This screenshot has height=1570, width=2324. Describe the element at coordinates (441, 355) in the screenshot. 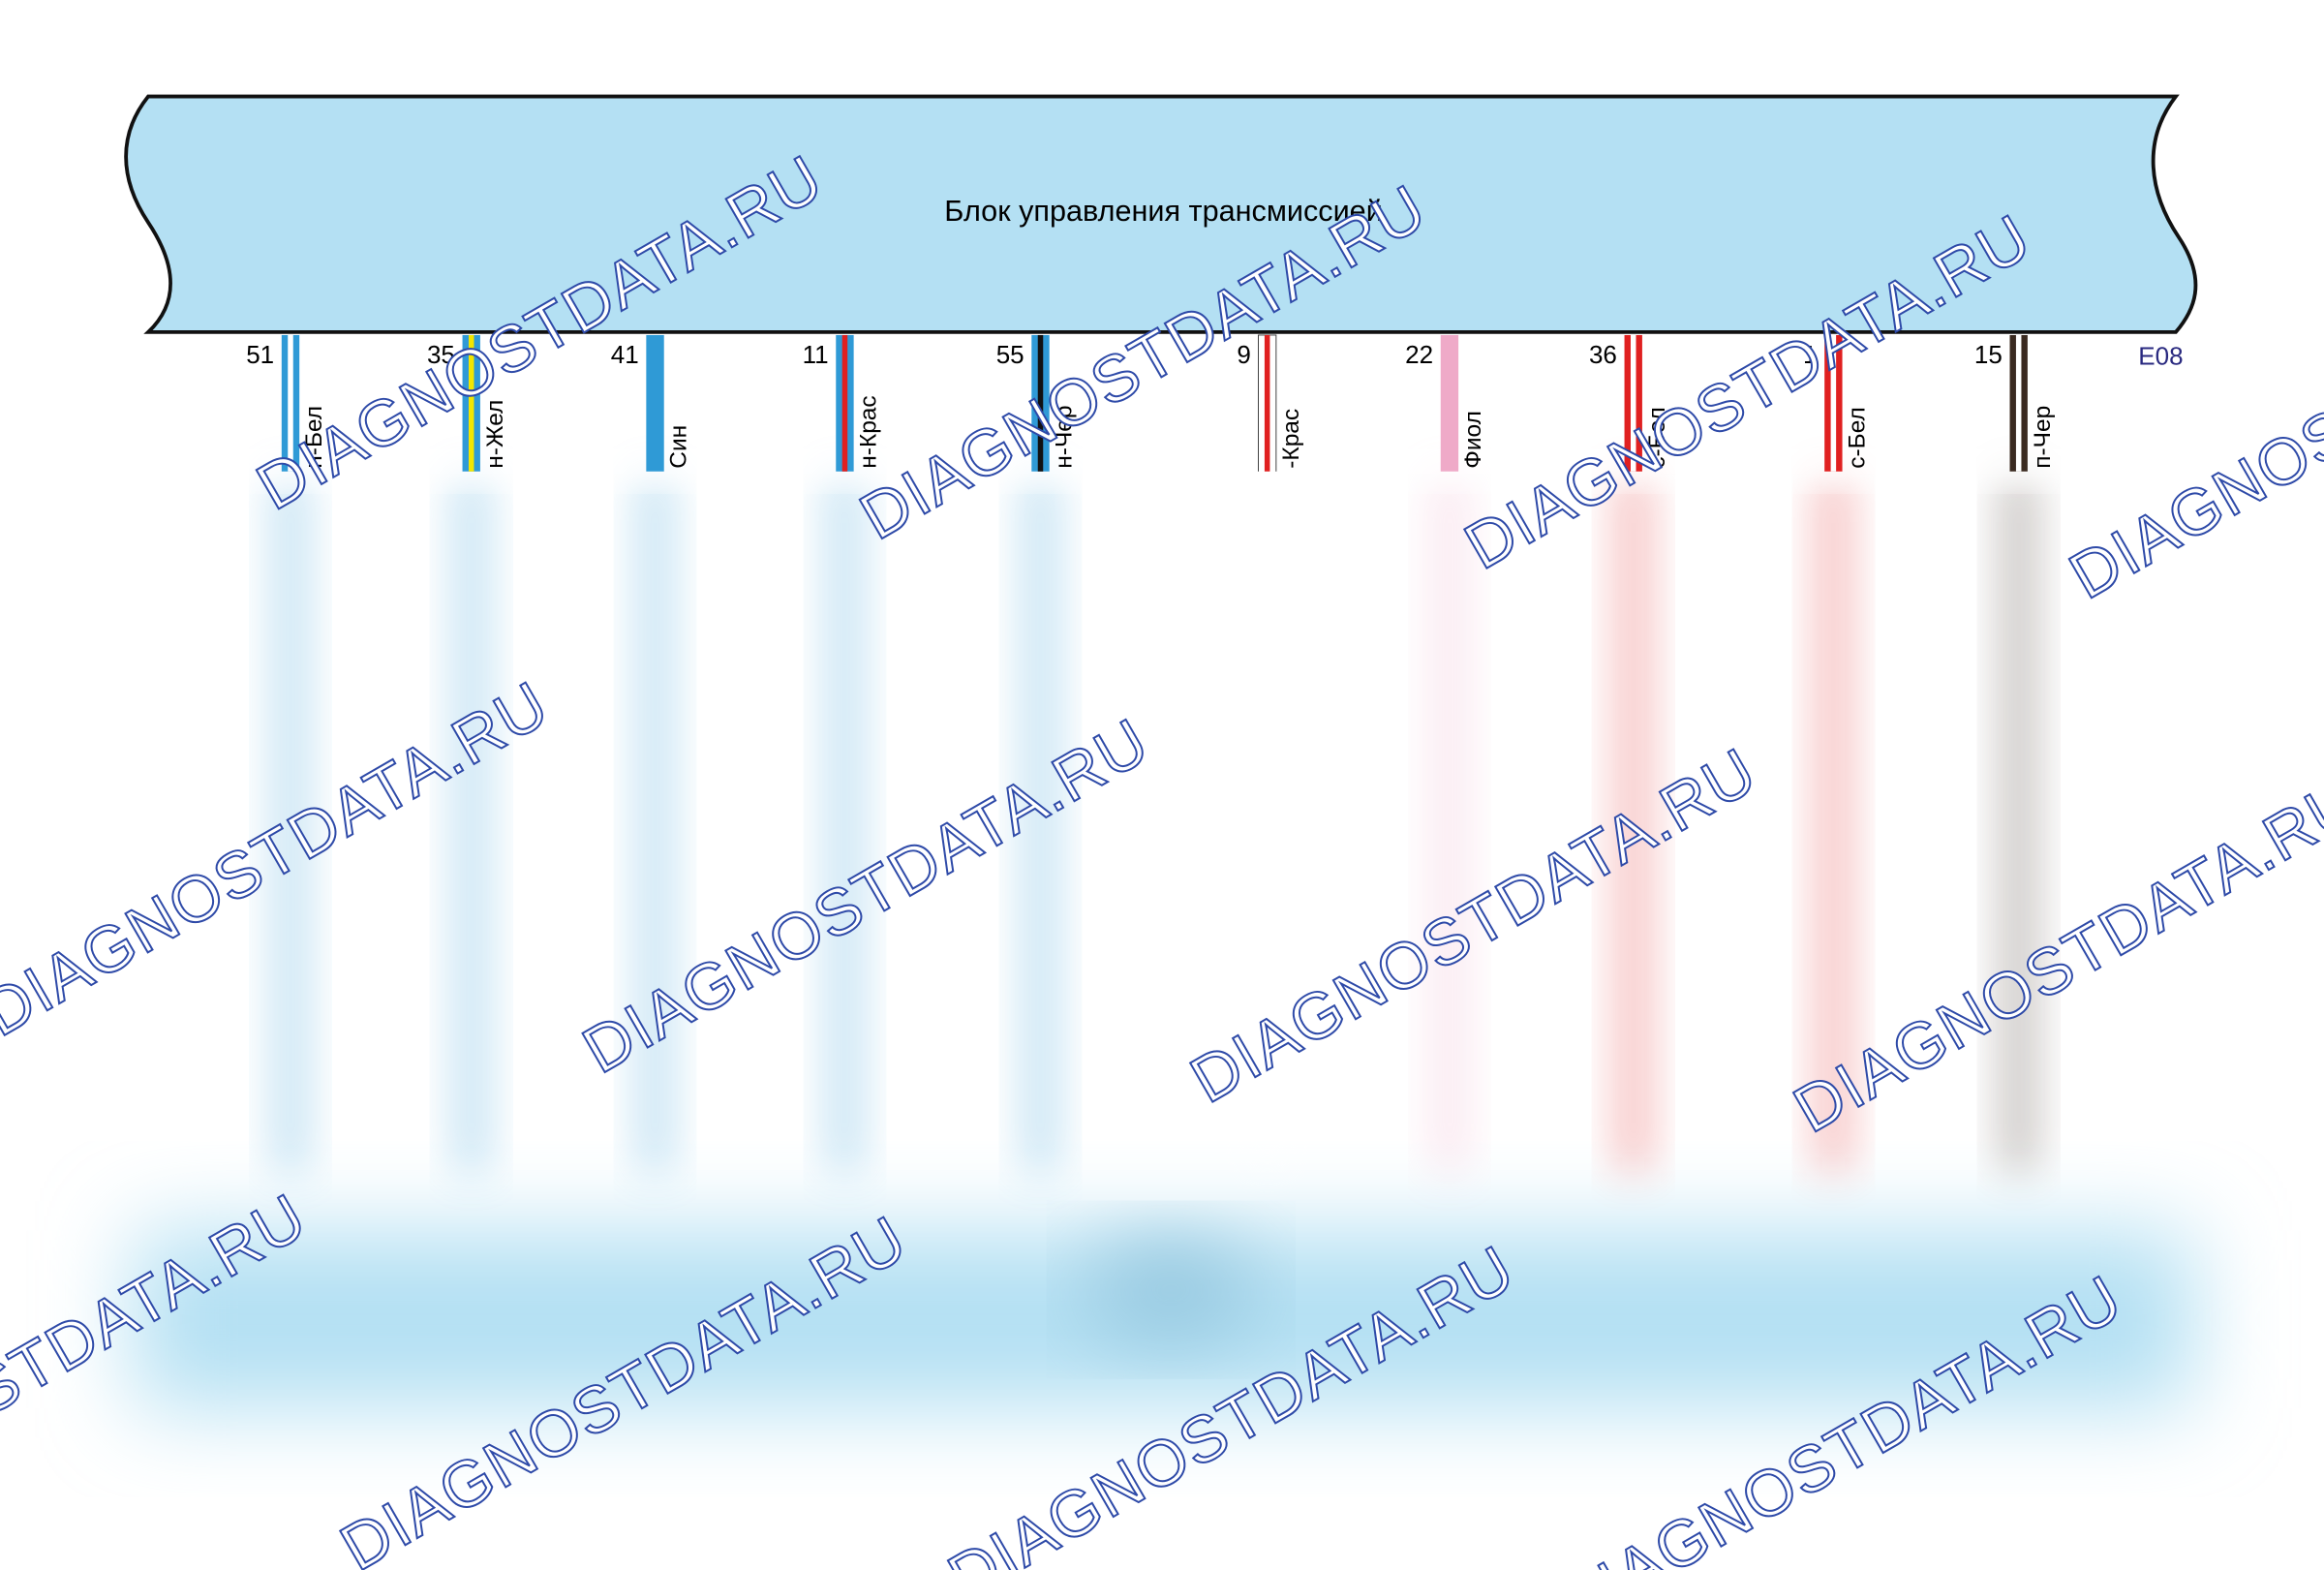

I see `pin-number: 35` at that location.